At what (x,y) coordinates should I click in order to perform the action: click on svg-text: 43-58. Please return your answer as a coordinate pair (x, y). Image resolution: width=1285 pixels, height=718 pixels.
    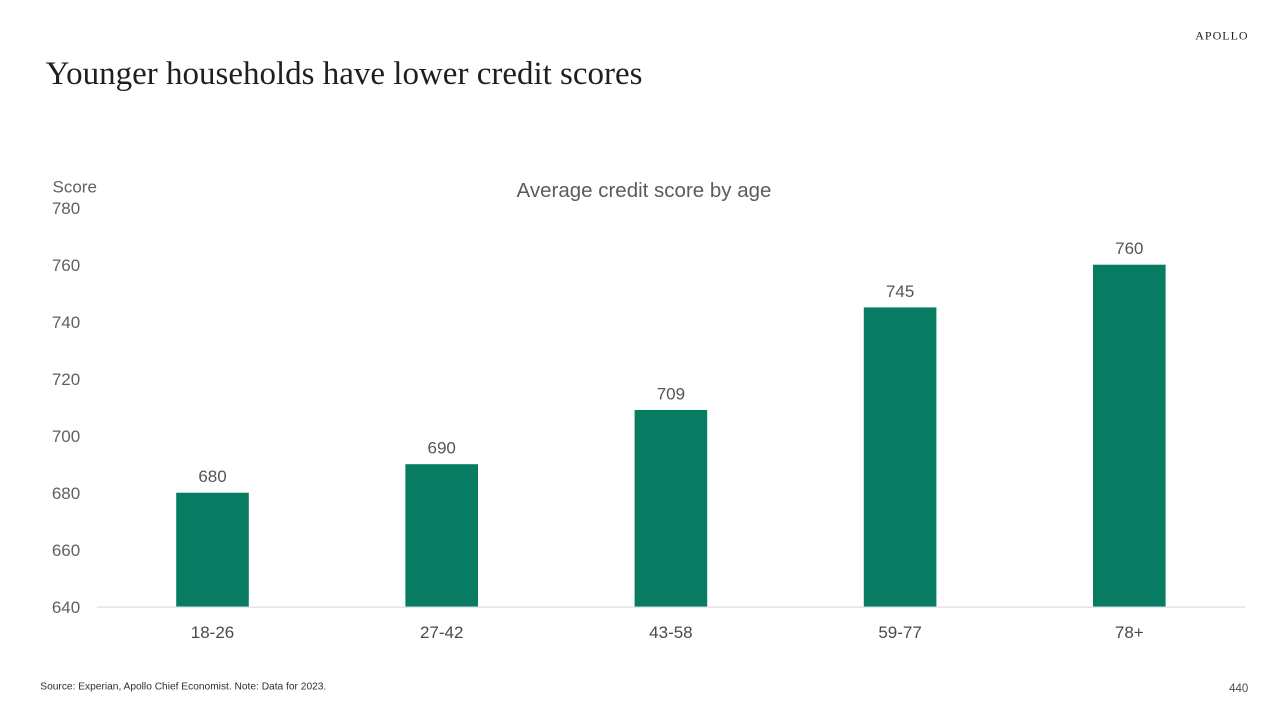
    Looking at the image, I should click on (670, 632).